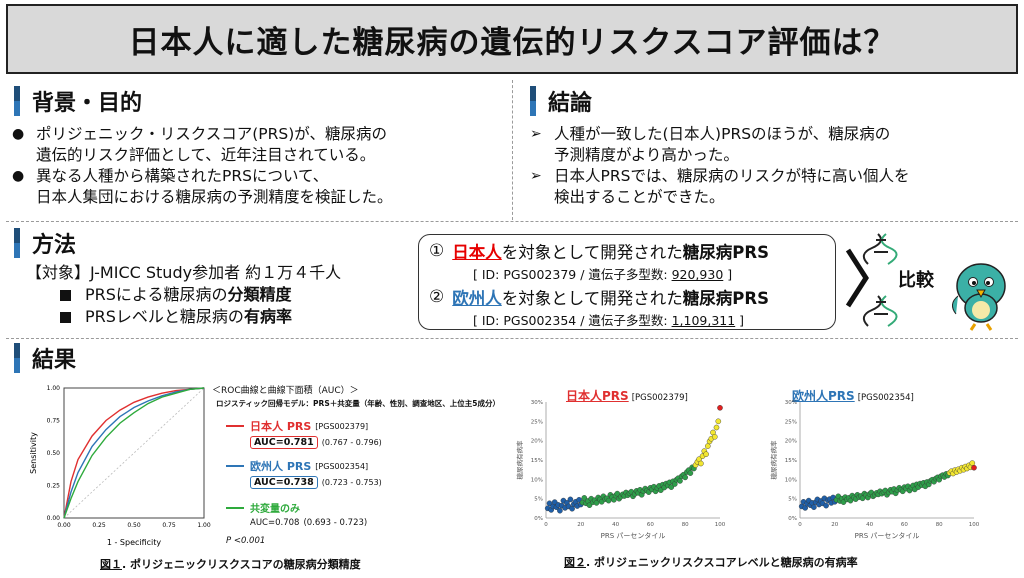  I want to click on prs-japanese: ① 日本人 を対象として開発された 糖尿病PRS, so click(599, 251).